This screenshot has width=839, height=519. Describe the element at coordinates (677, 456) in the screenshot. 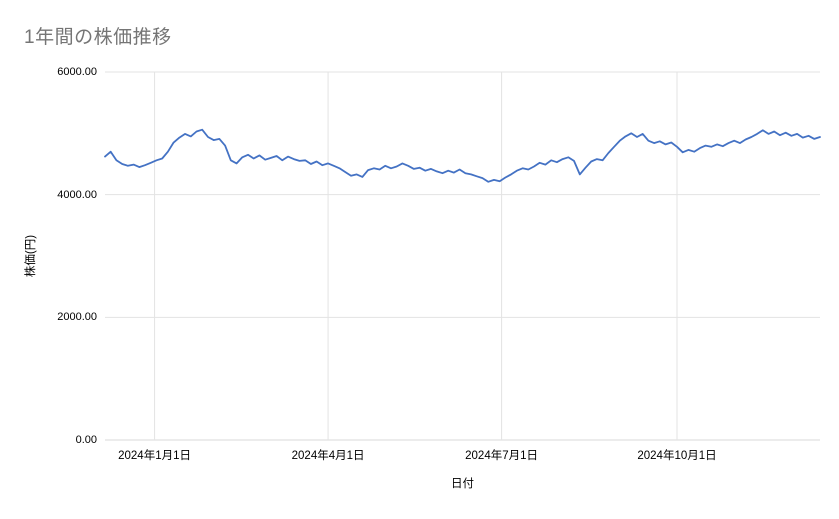

I see `x-tick-label: 2024年10月1日` at that location.